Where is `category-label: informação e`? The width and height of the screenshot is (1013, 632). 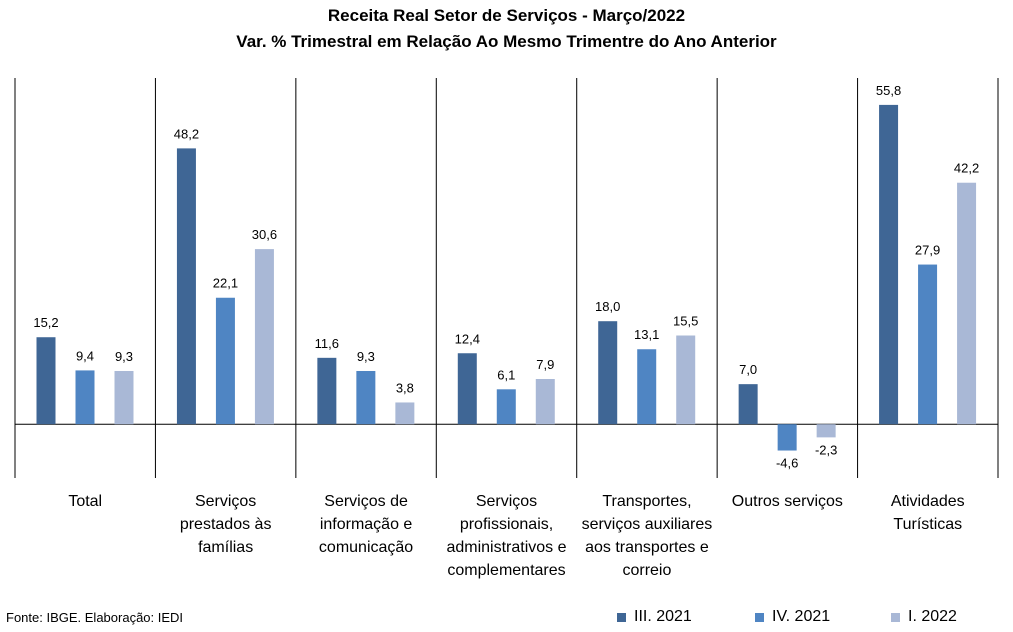
category-label: informação e is located at coordinates (366, 524).